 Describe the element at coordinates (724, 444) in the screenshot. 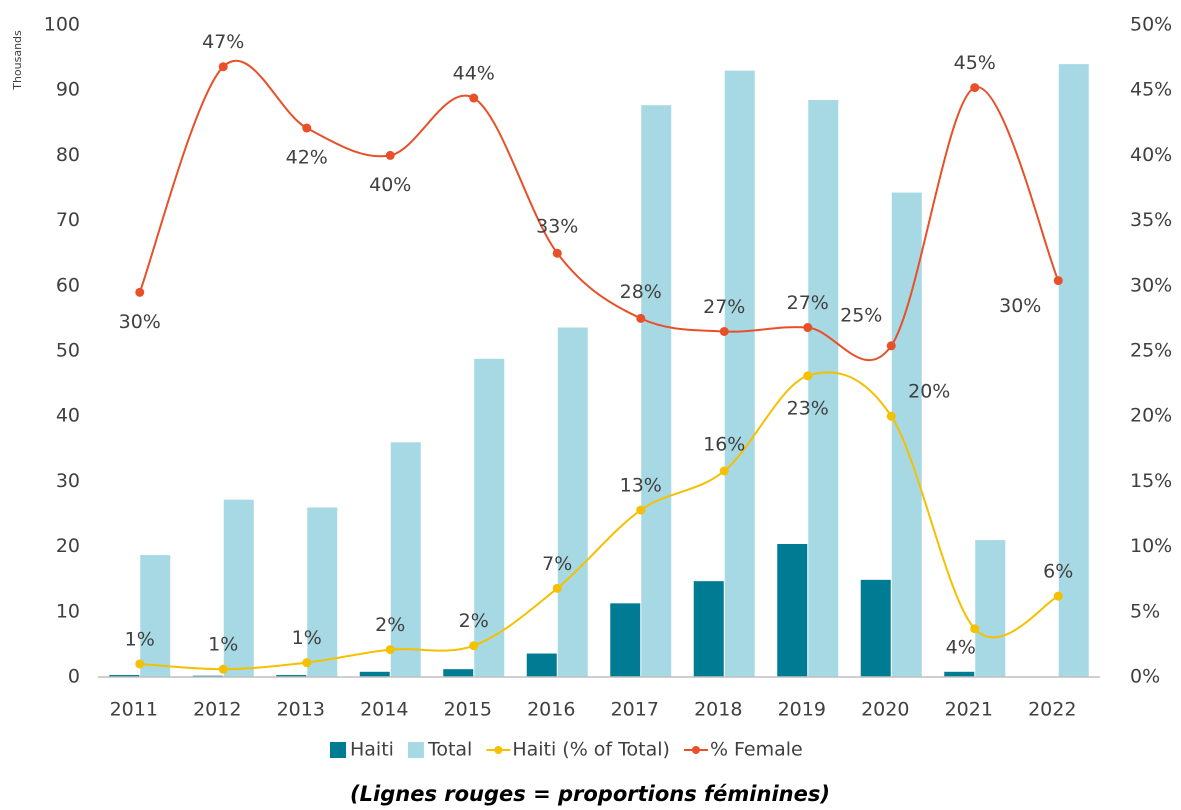

I see `data-label: 16%` at that location.